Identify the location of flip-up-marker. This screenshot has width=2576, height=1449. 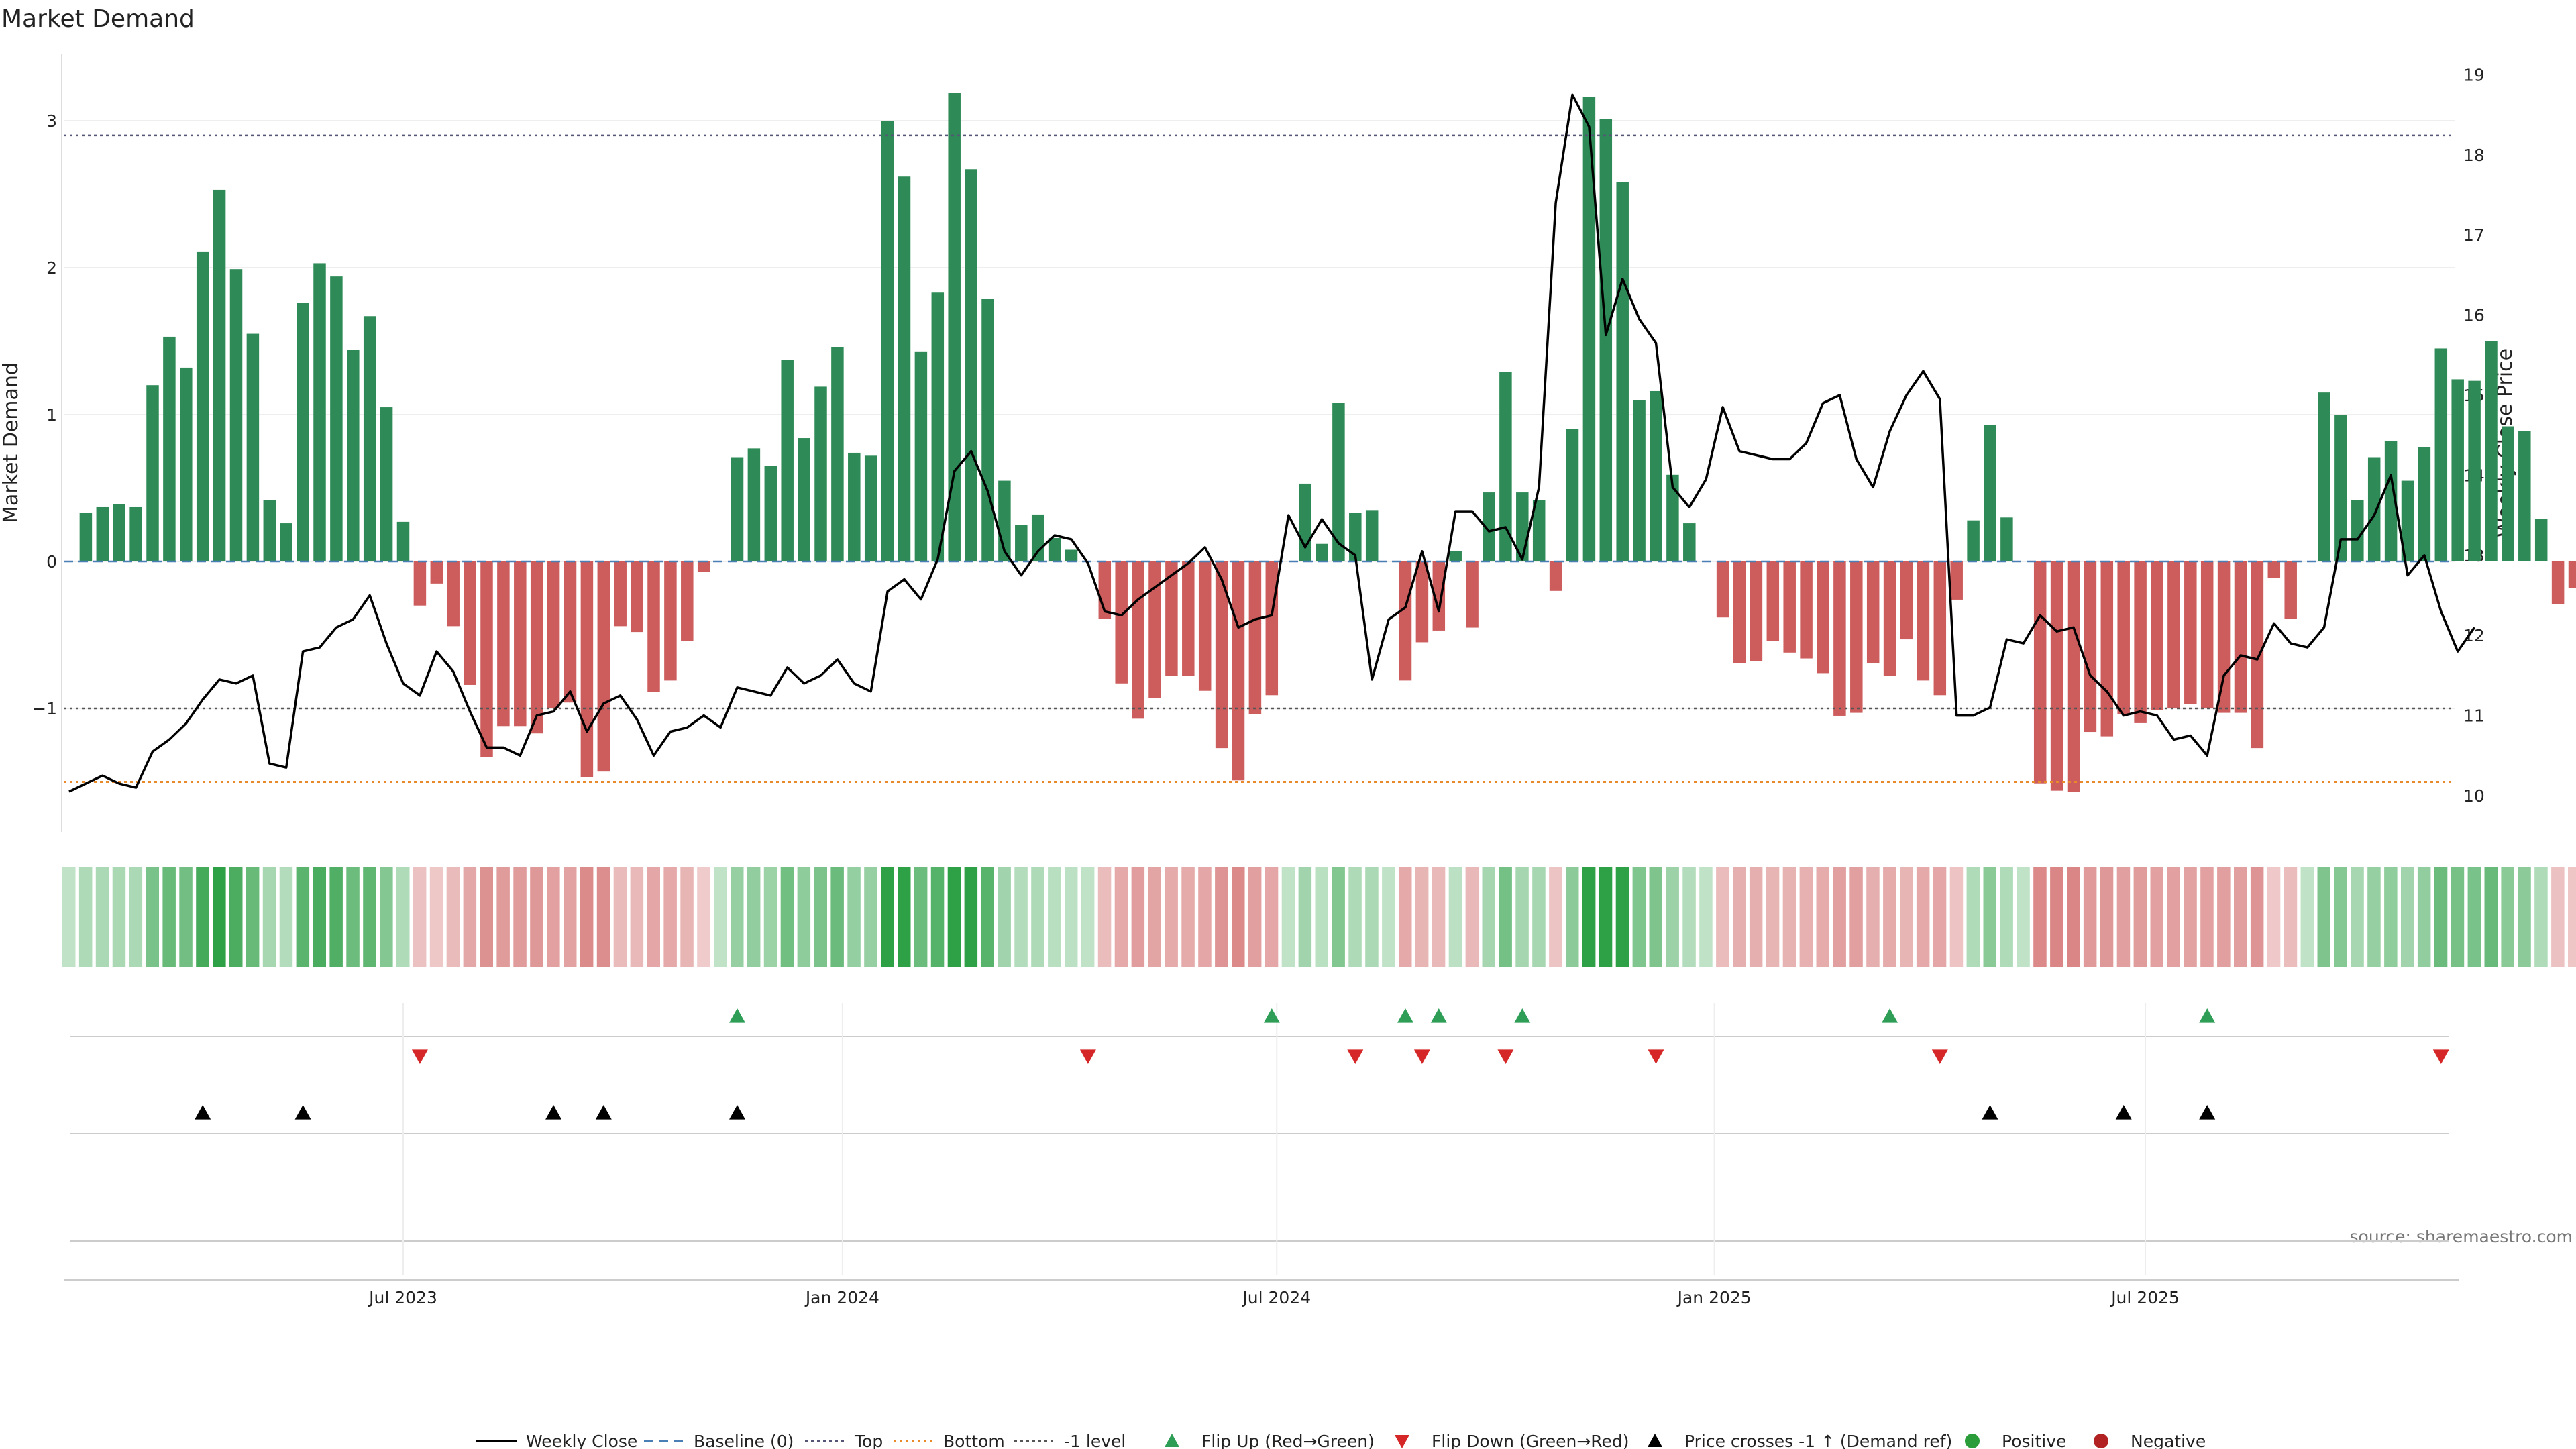
(1271, 1015).